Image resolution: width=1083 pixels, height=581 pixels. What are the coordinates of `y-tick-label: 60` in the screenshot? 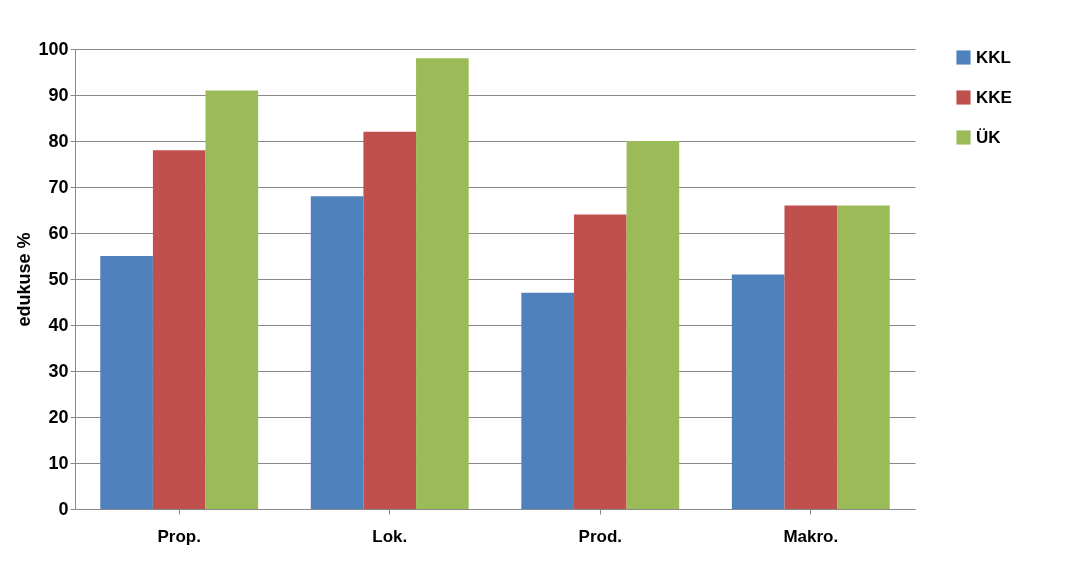 It's located at (58, 232).